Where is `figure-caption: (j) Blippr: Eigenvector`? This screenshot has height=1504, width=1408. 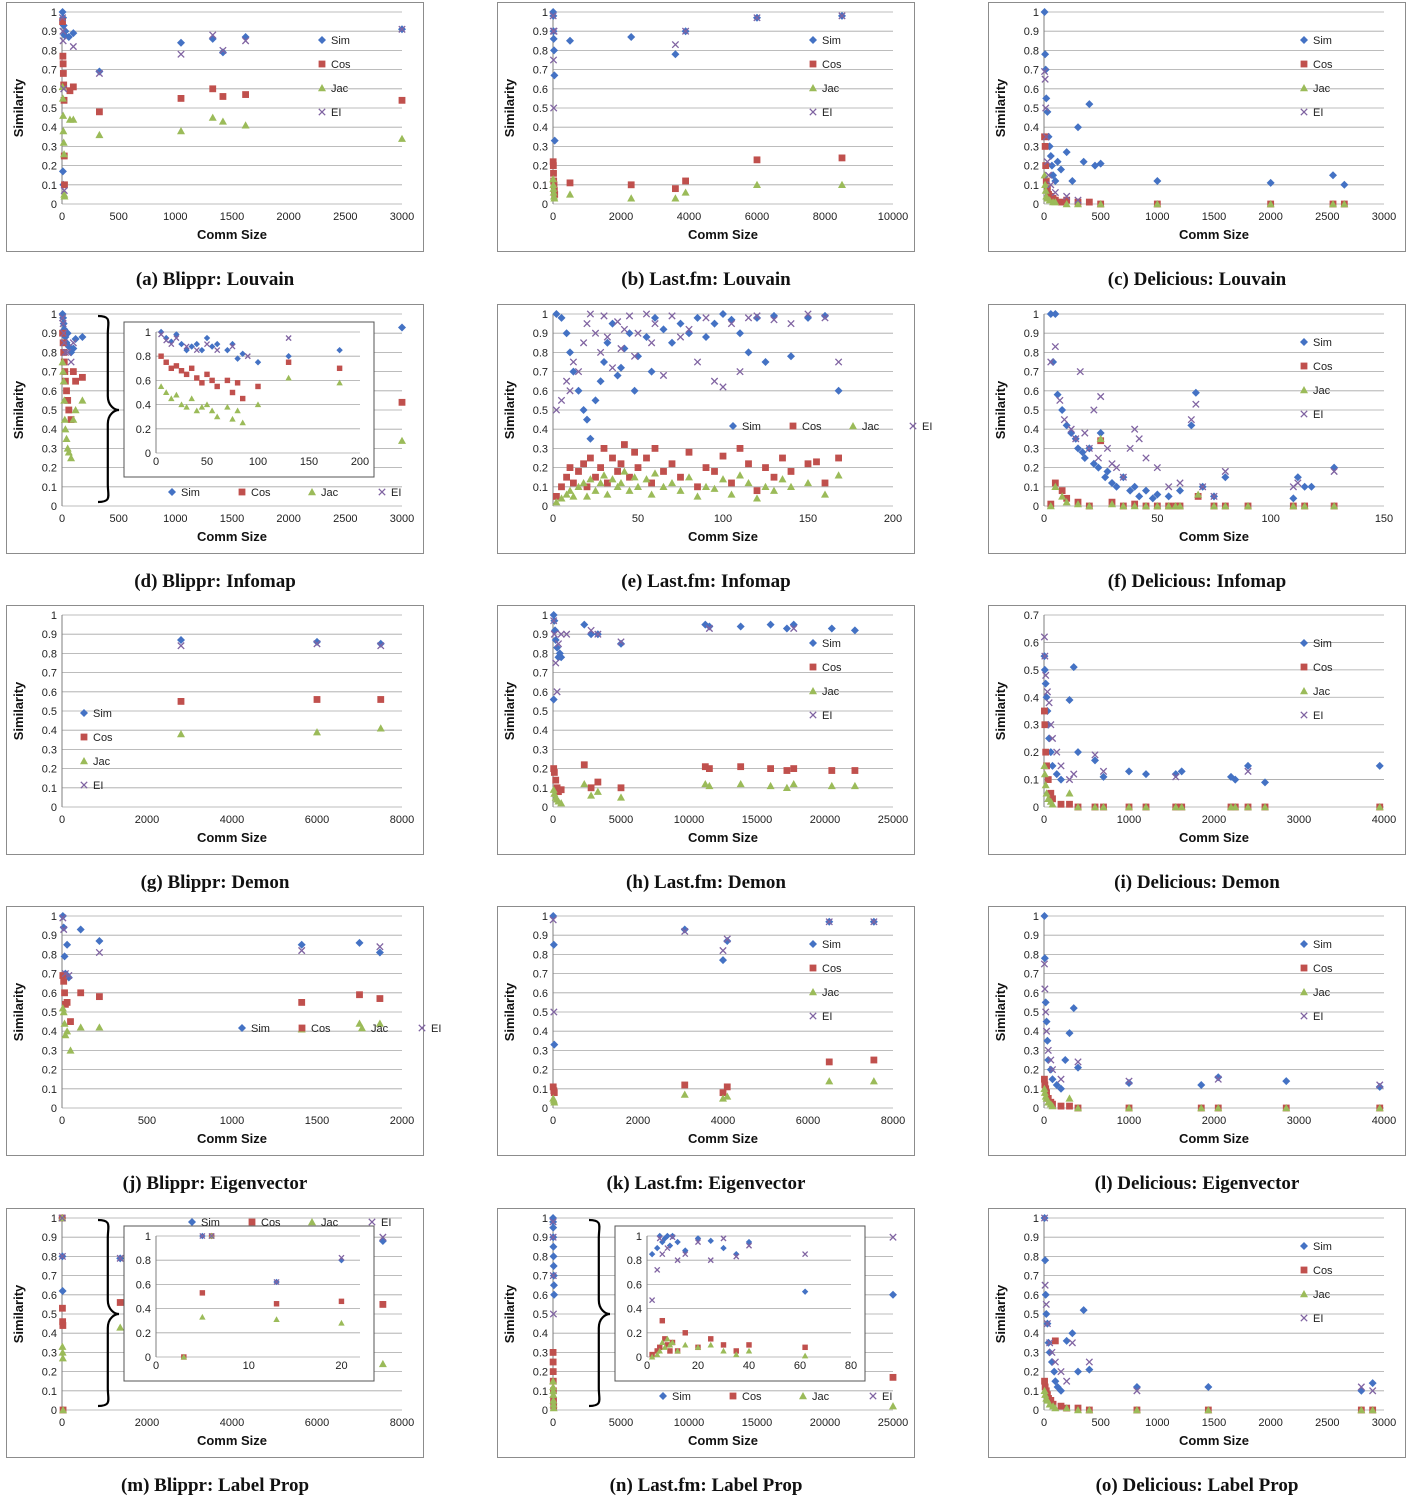
figure-caption: (j) Blippr: Eigenvector is located at coordinates (215, 1183).